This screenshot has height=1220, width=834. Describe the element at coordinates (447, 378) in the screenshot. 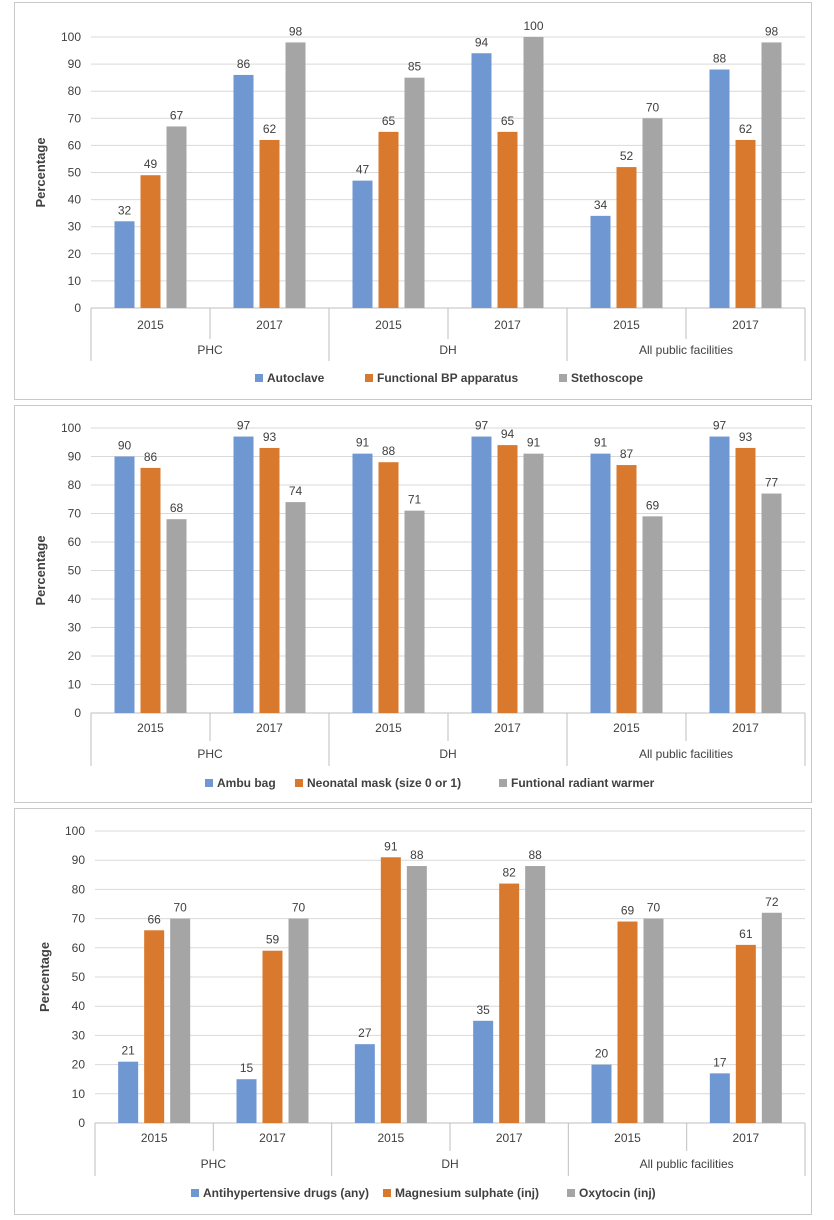

I see `legend-label: Functional BP apparatus` at that location.